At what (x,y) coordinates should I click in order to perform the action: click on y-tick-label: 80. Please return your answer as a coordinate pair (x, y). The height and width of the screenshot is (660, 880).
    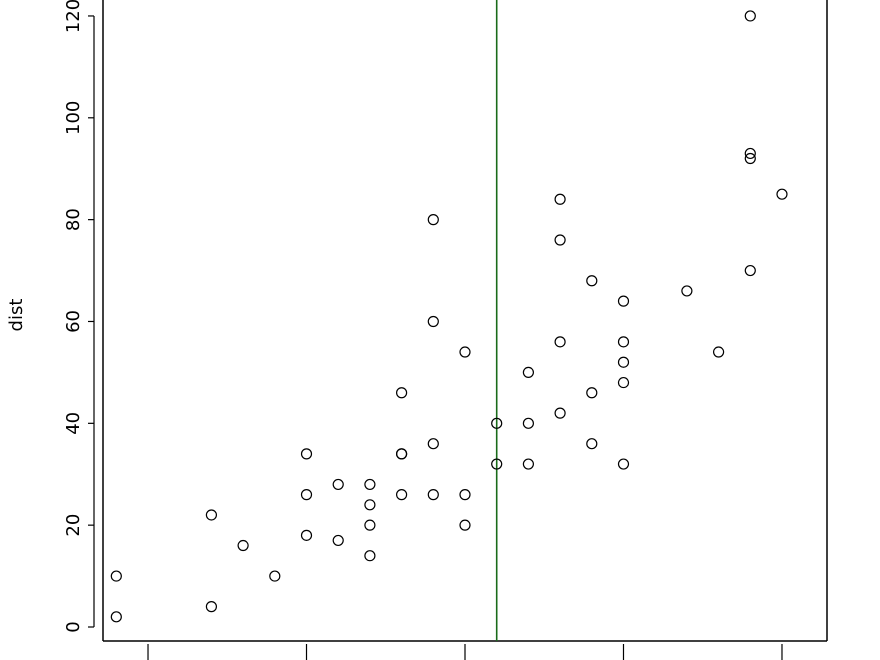
    Looking at the image, I should click on (73, 219).